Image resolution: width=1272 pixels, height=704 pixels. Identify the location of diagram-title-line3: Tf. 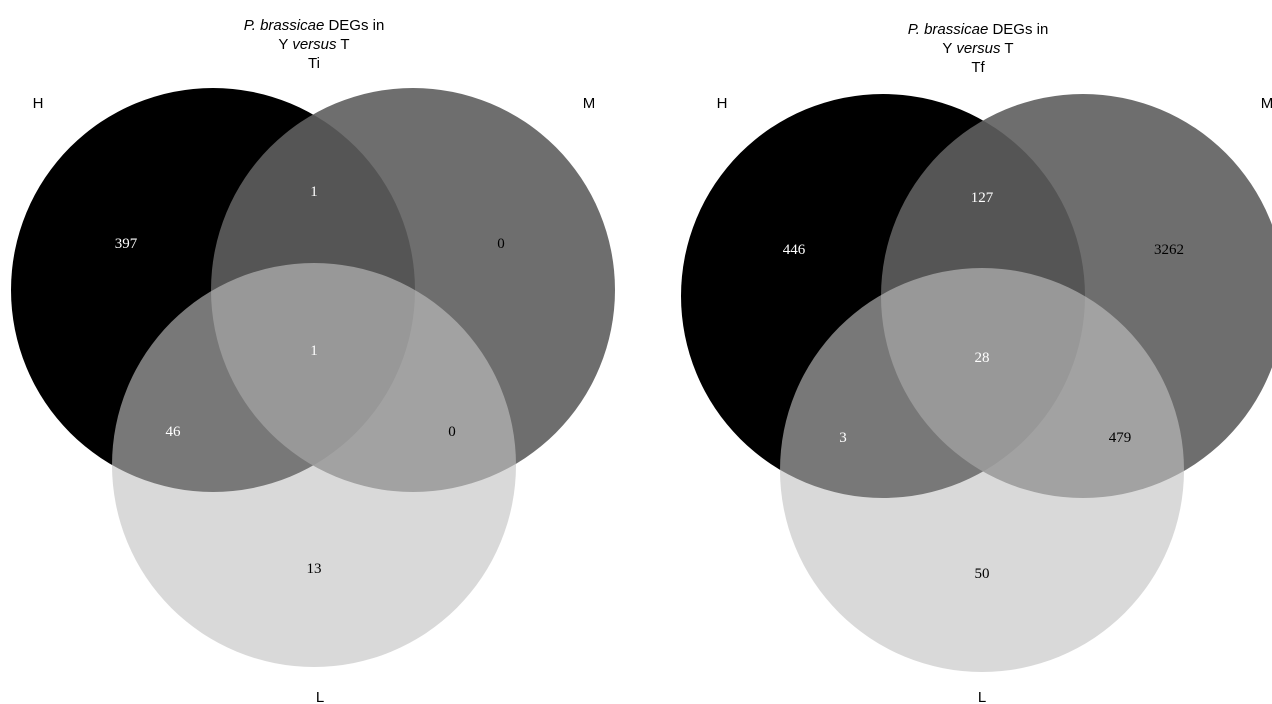
(978, 67).